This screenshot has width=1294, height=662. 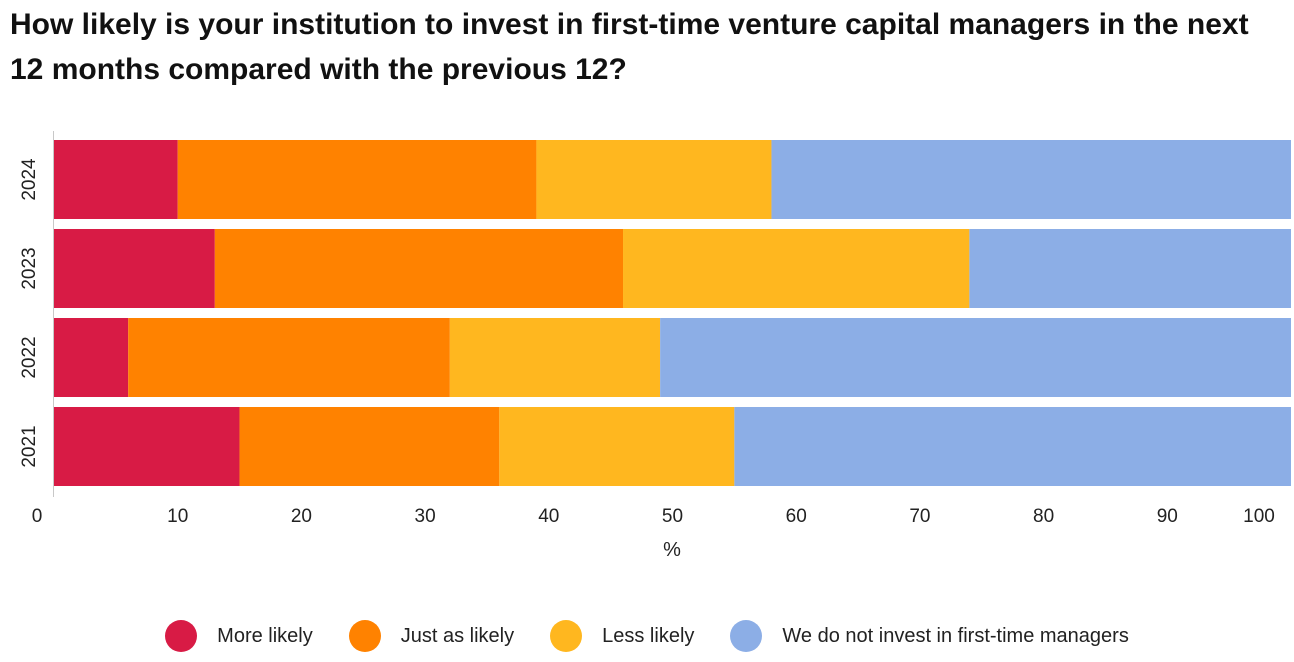 I want to click on x-tick-label-40: 40, so click(x=548, y=516).